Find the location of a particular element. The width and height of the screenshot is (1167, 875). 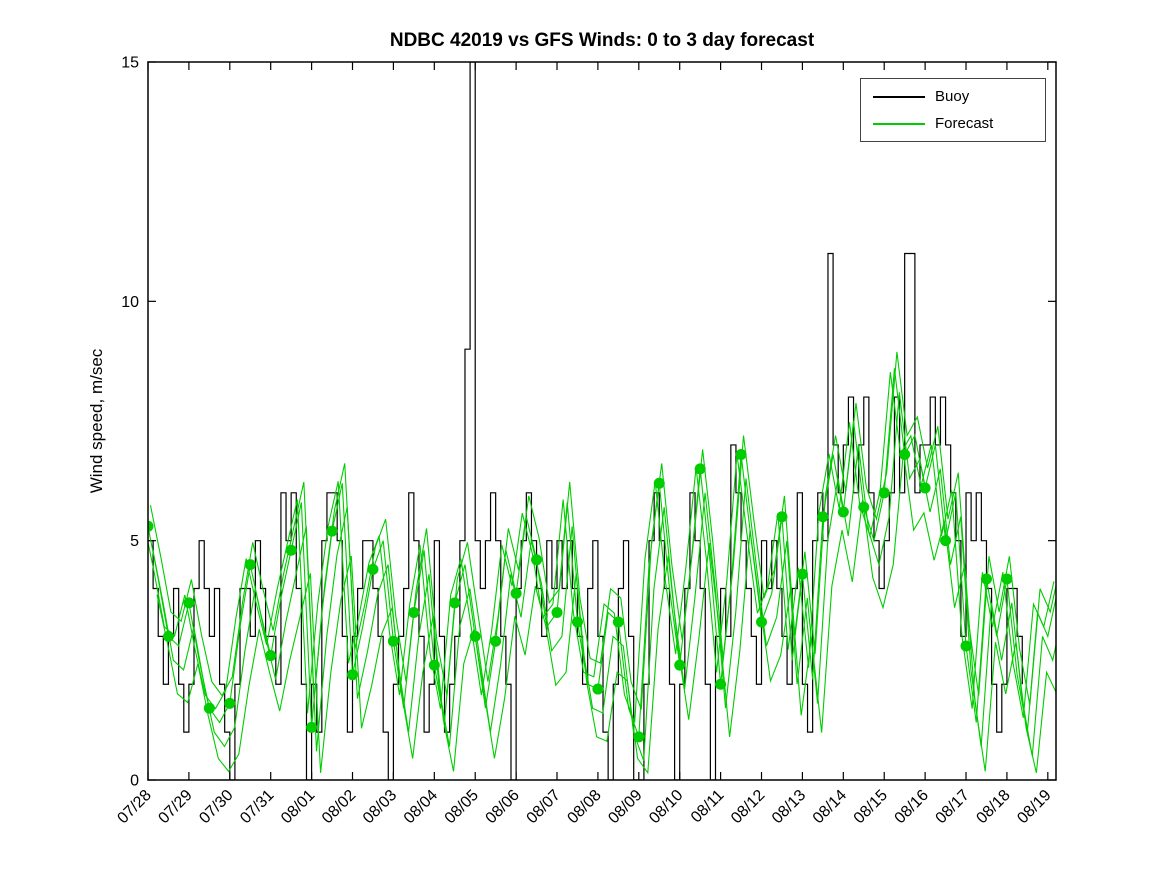

x-tick-label: 08/08 is located at coordinates (584, 807).